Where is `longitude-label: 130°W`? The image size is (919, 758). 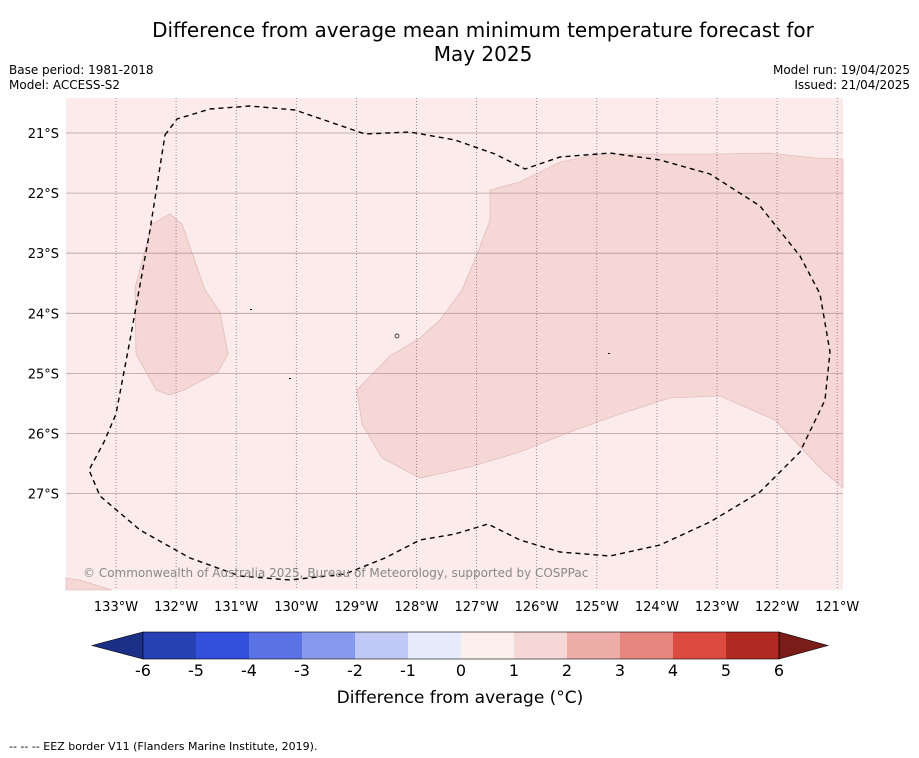 longitude-label: 130°W is located at coordinates (296, 607).